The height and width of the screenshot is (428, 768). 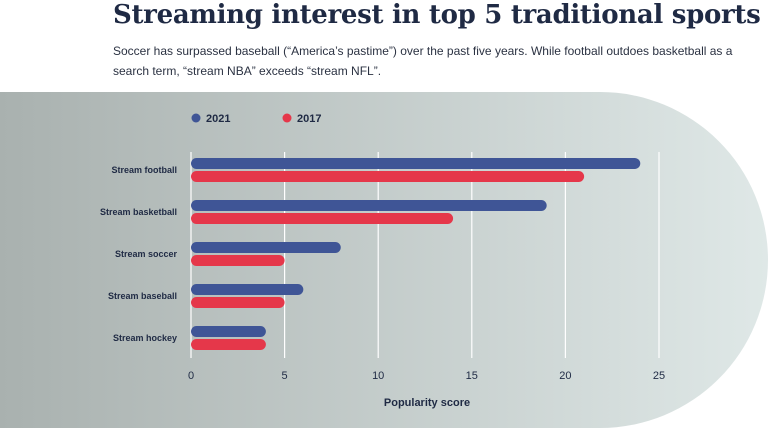 What do you see at coordinates (142, 296) in the screenshot?
I see `category-label: Stream baseball` at bounding box center [142, 296].